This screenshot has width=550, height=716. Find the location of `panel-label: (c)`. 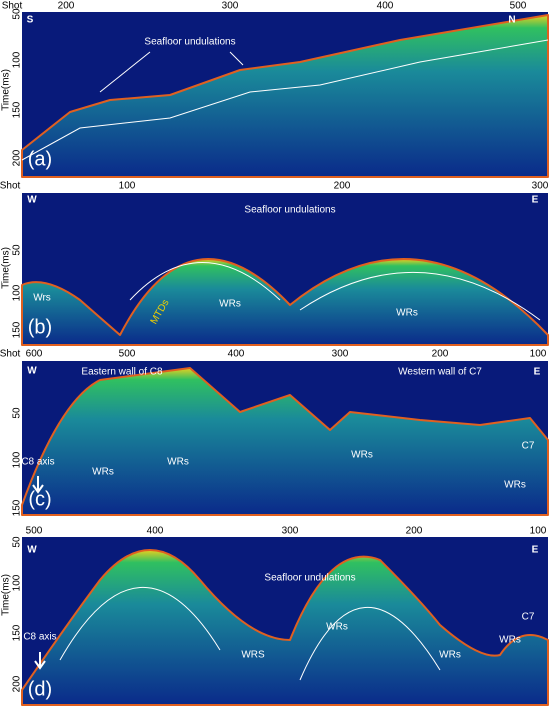

panel-label: (c) is located at coordinates (39, 499).